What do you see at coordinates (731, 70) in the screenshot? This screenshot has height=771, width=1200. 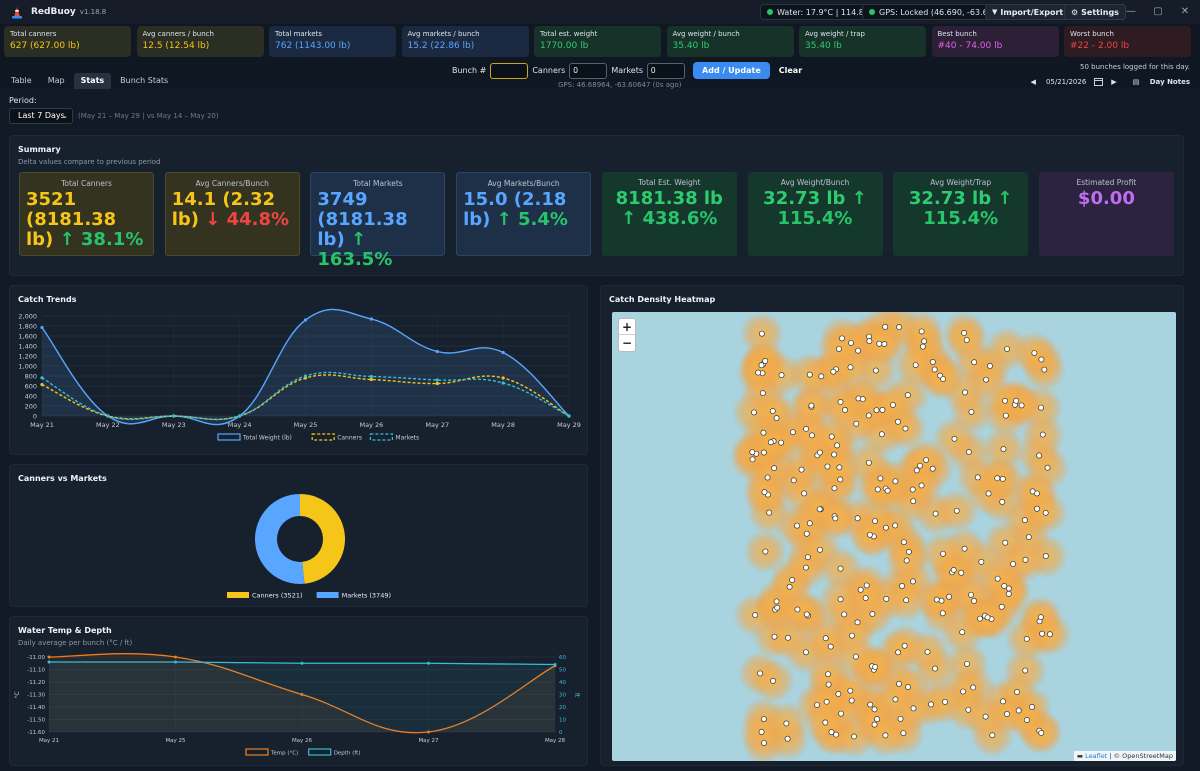 I see `add-update-button: Add / Update` at bounding box center [731, 70].